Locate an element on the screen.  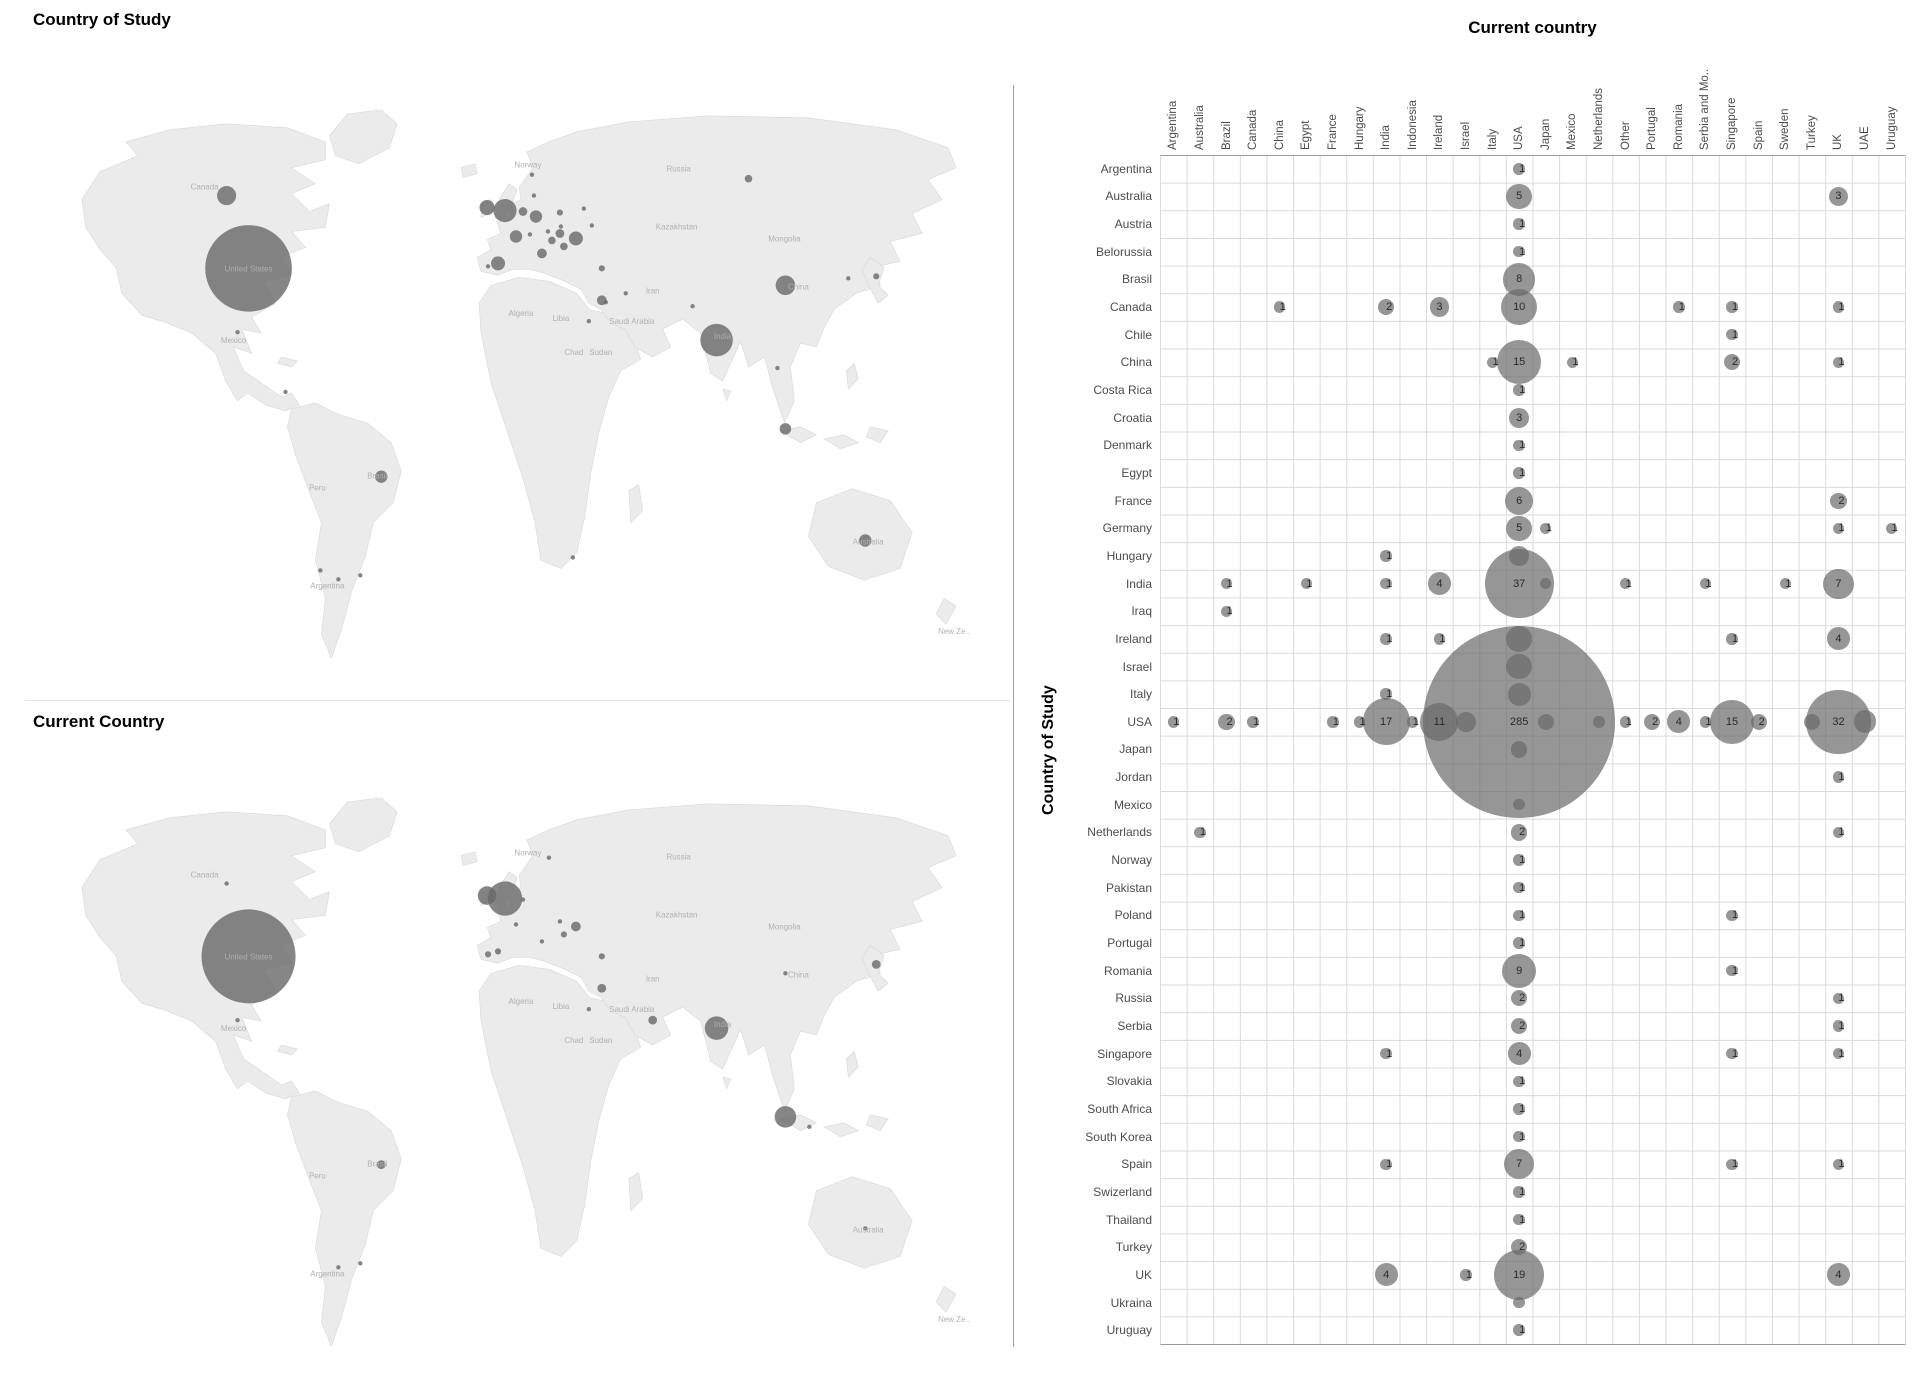
matrix-bubble-mexico-usa is located at coordinates (1519, 805).